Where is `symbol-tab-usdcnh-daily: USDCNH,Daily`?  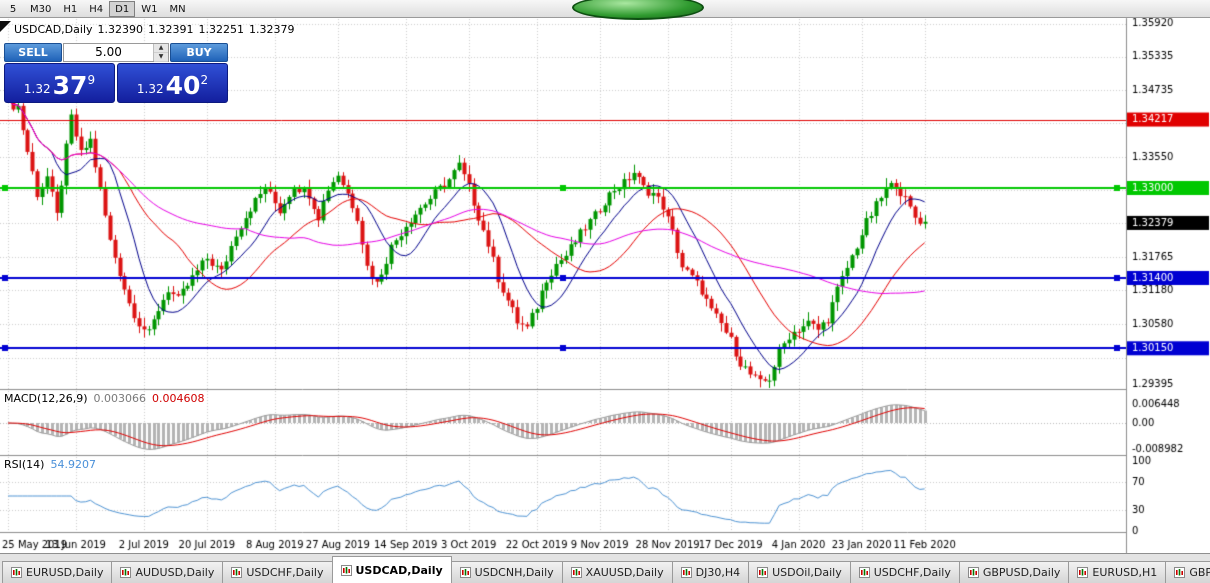
symbol-tab-usdcnh-daily: USDCNH,Daily is located at coordinates (506, 572).